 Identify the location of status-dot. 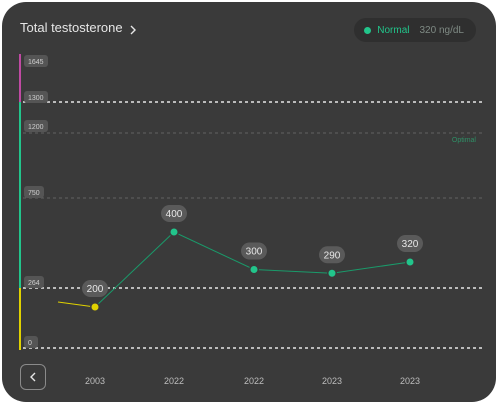
(368, 30).